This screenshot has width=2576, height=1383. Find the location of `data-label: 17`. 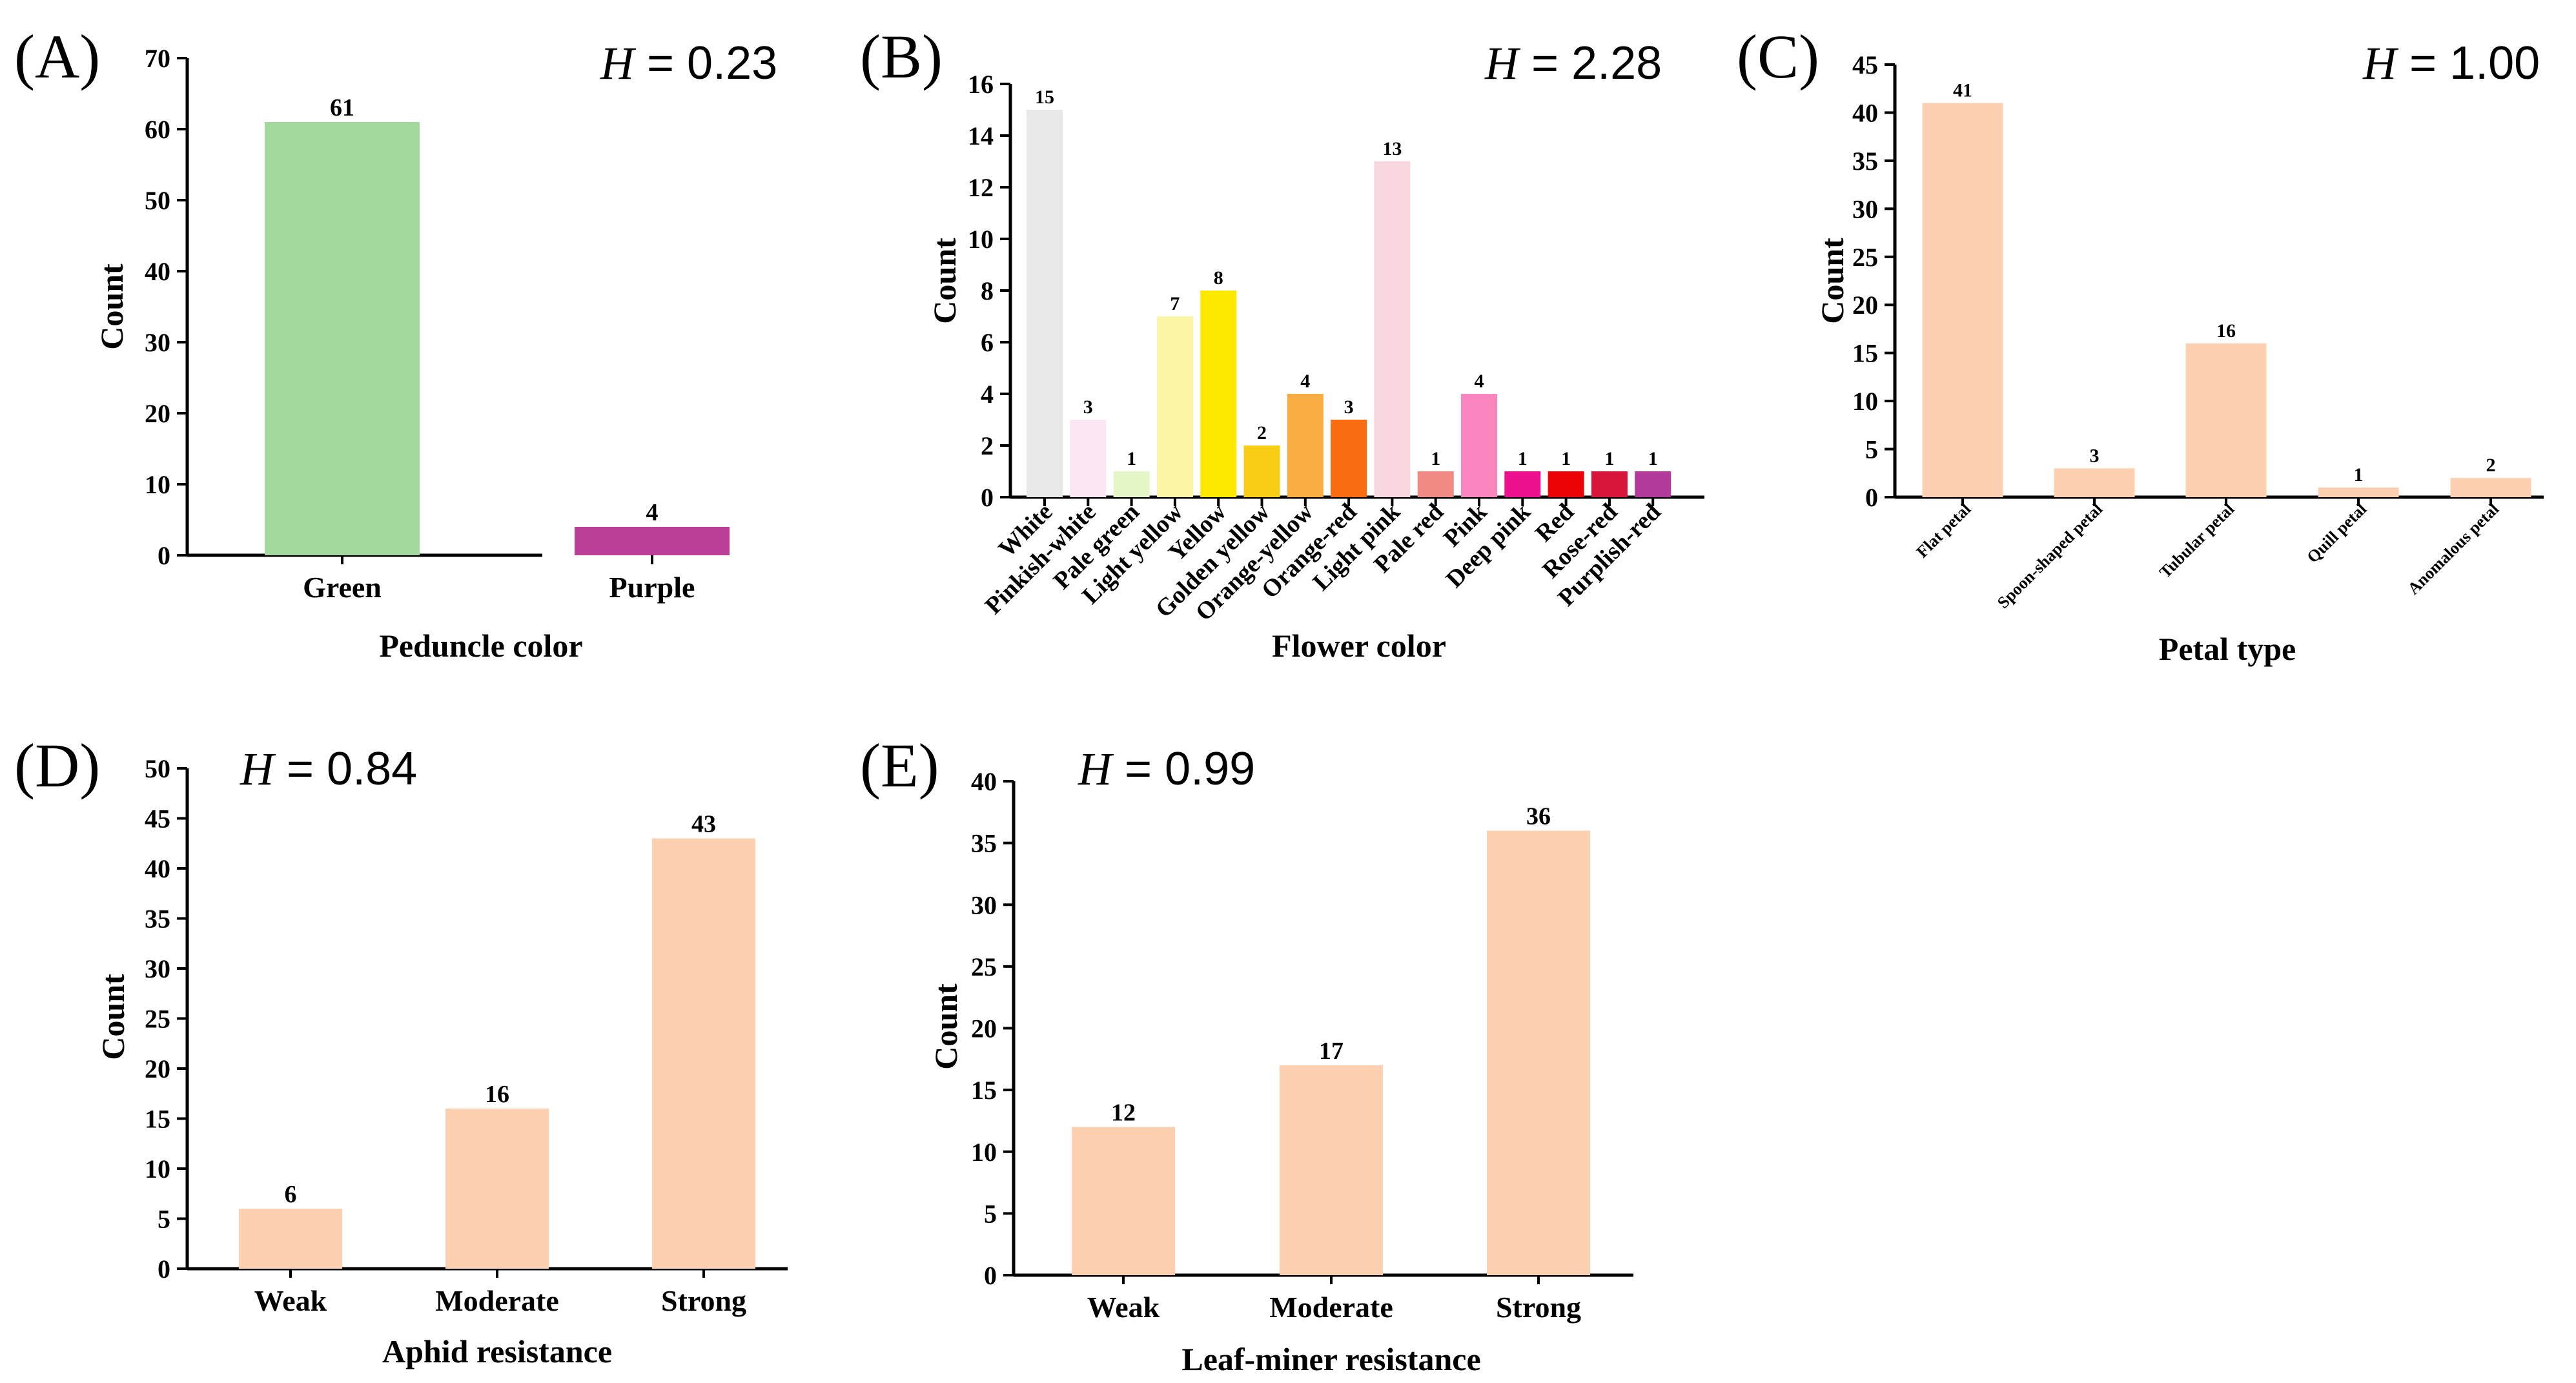

data-label: 17 is located at coordinates (1331, 1051).